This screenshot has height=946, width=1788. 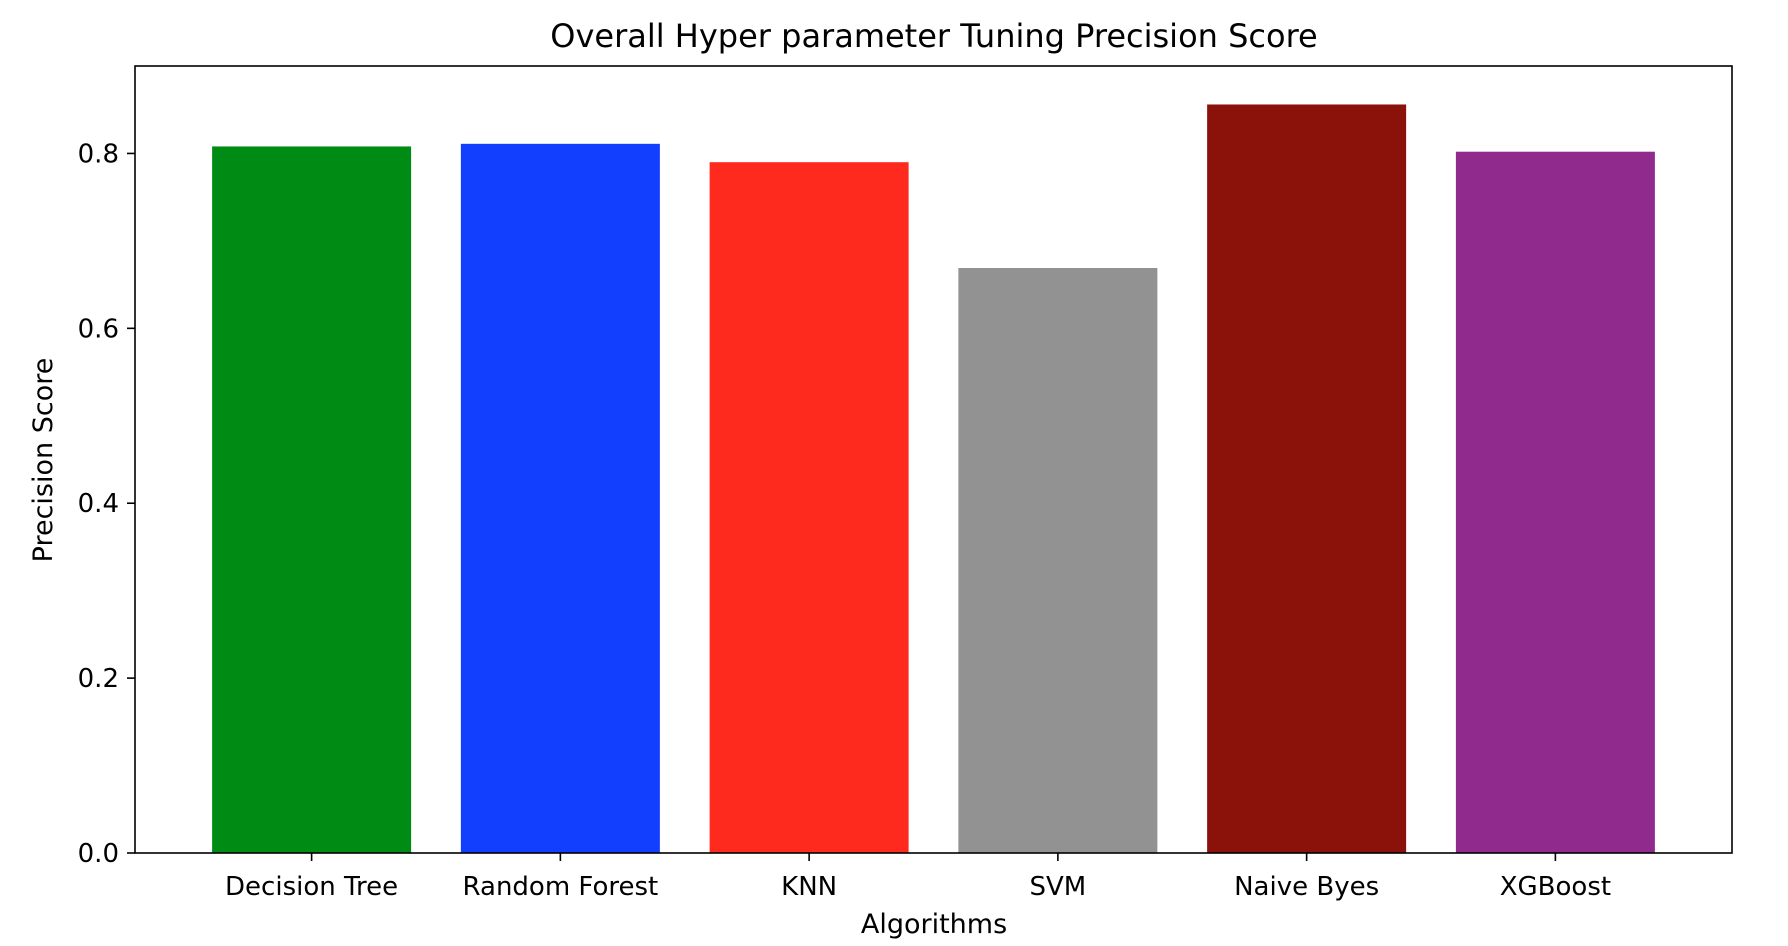 What do you see at coordinates (561, 887) in the screenshot?
I see `x-tick-label: Random Forest` at bounding box center [561, 887].